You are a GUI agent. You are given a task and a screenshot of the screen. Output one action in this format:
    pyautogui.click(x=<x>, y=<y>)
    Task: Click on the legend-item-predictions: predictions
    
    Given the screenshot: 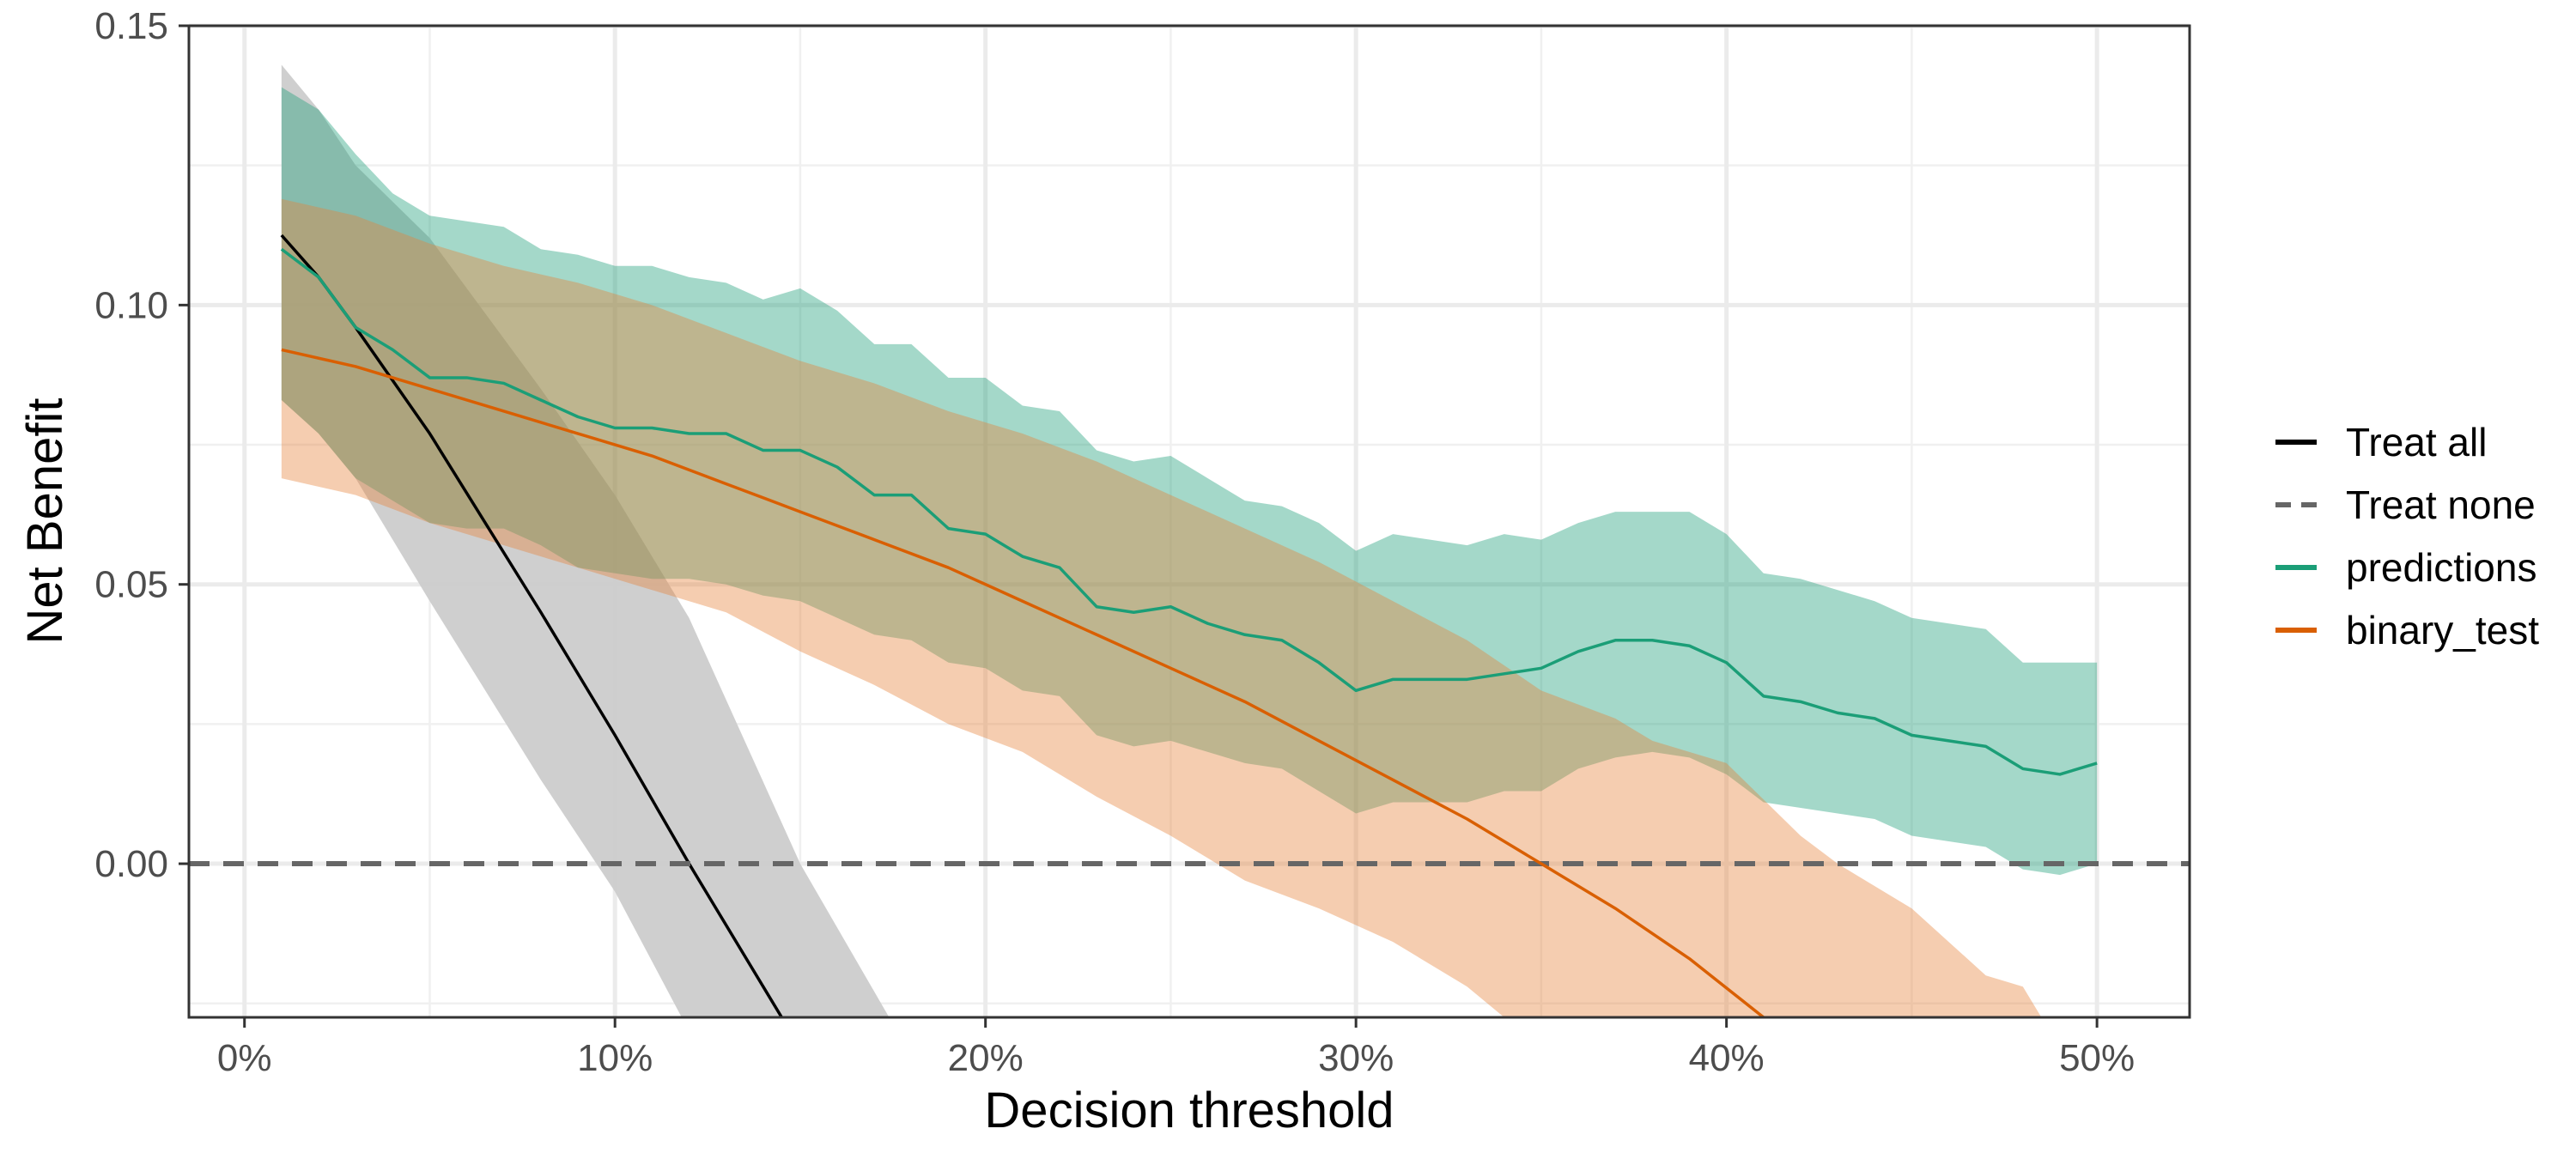 What is the action you would take?
    pyautogui.click(x=2406, y=568)
    